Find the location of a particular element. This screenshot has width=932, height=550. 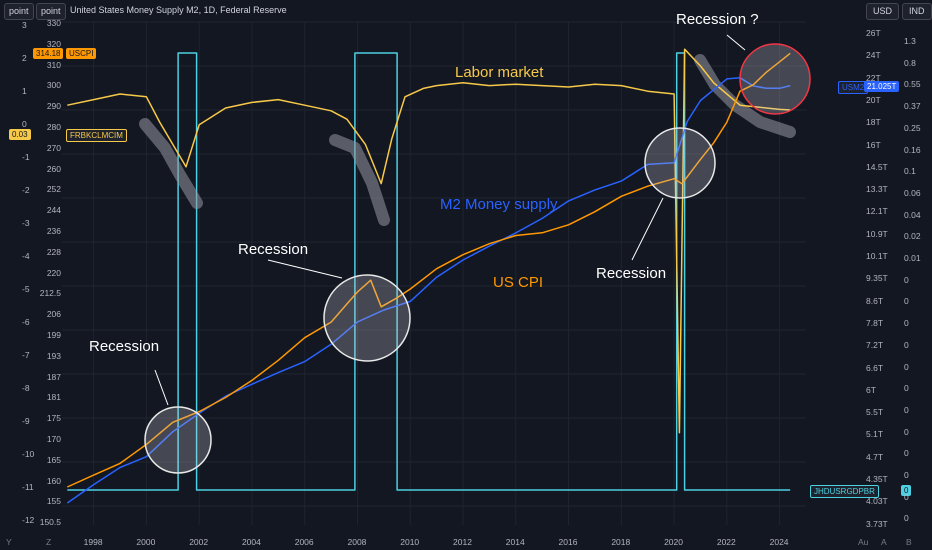

right-outer-tick: 0.8 is located at coordinates (910, 62).